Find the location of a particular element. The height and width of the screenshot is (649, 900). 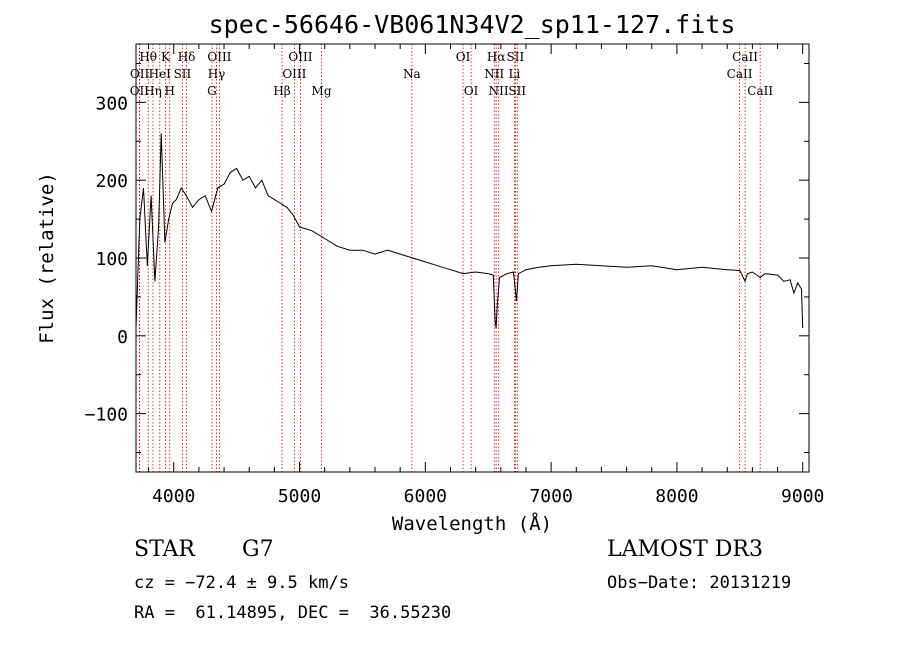

line-marker-label: Mg is located at coordinates (322, 91).